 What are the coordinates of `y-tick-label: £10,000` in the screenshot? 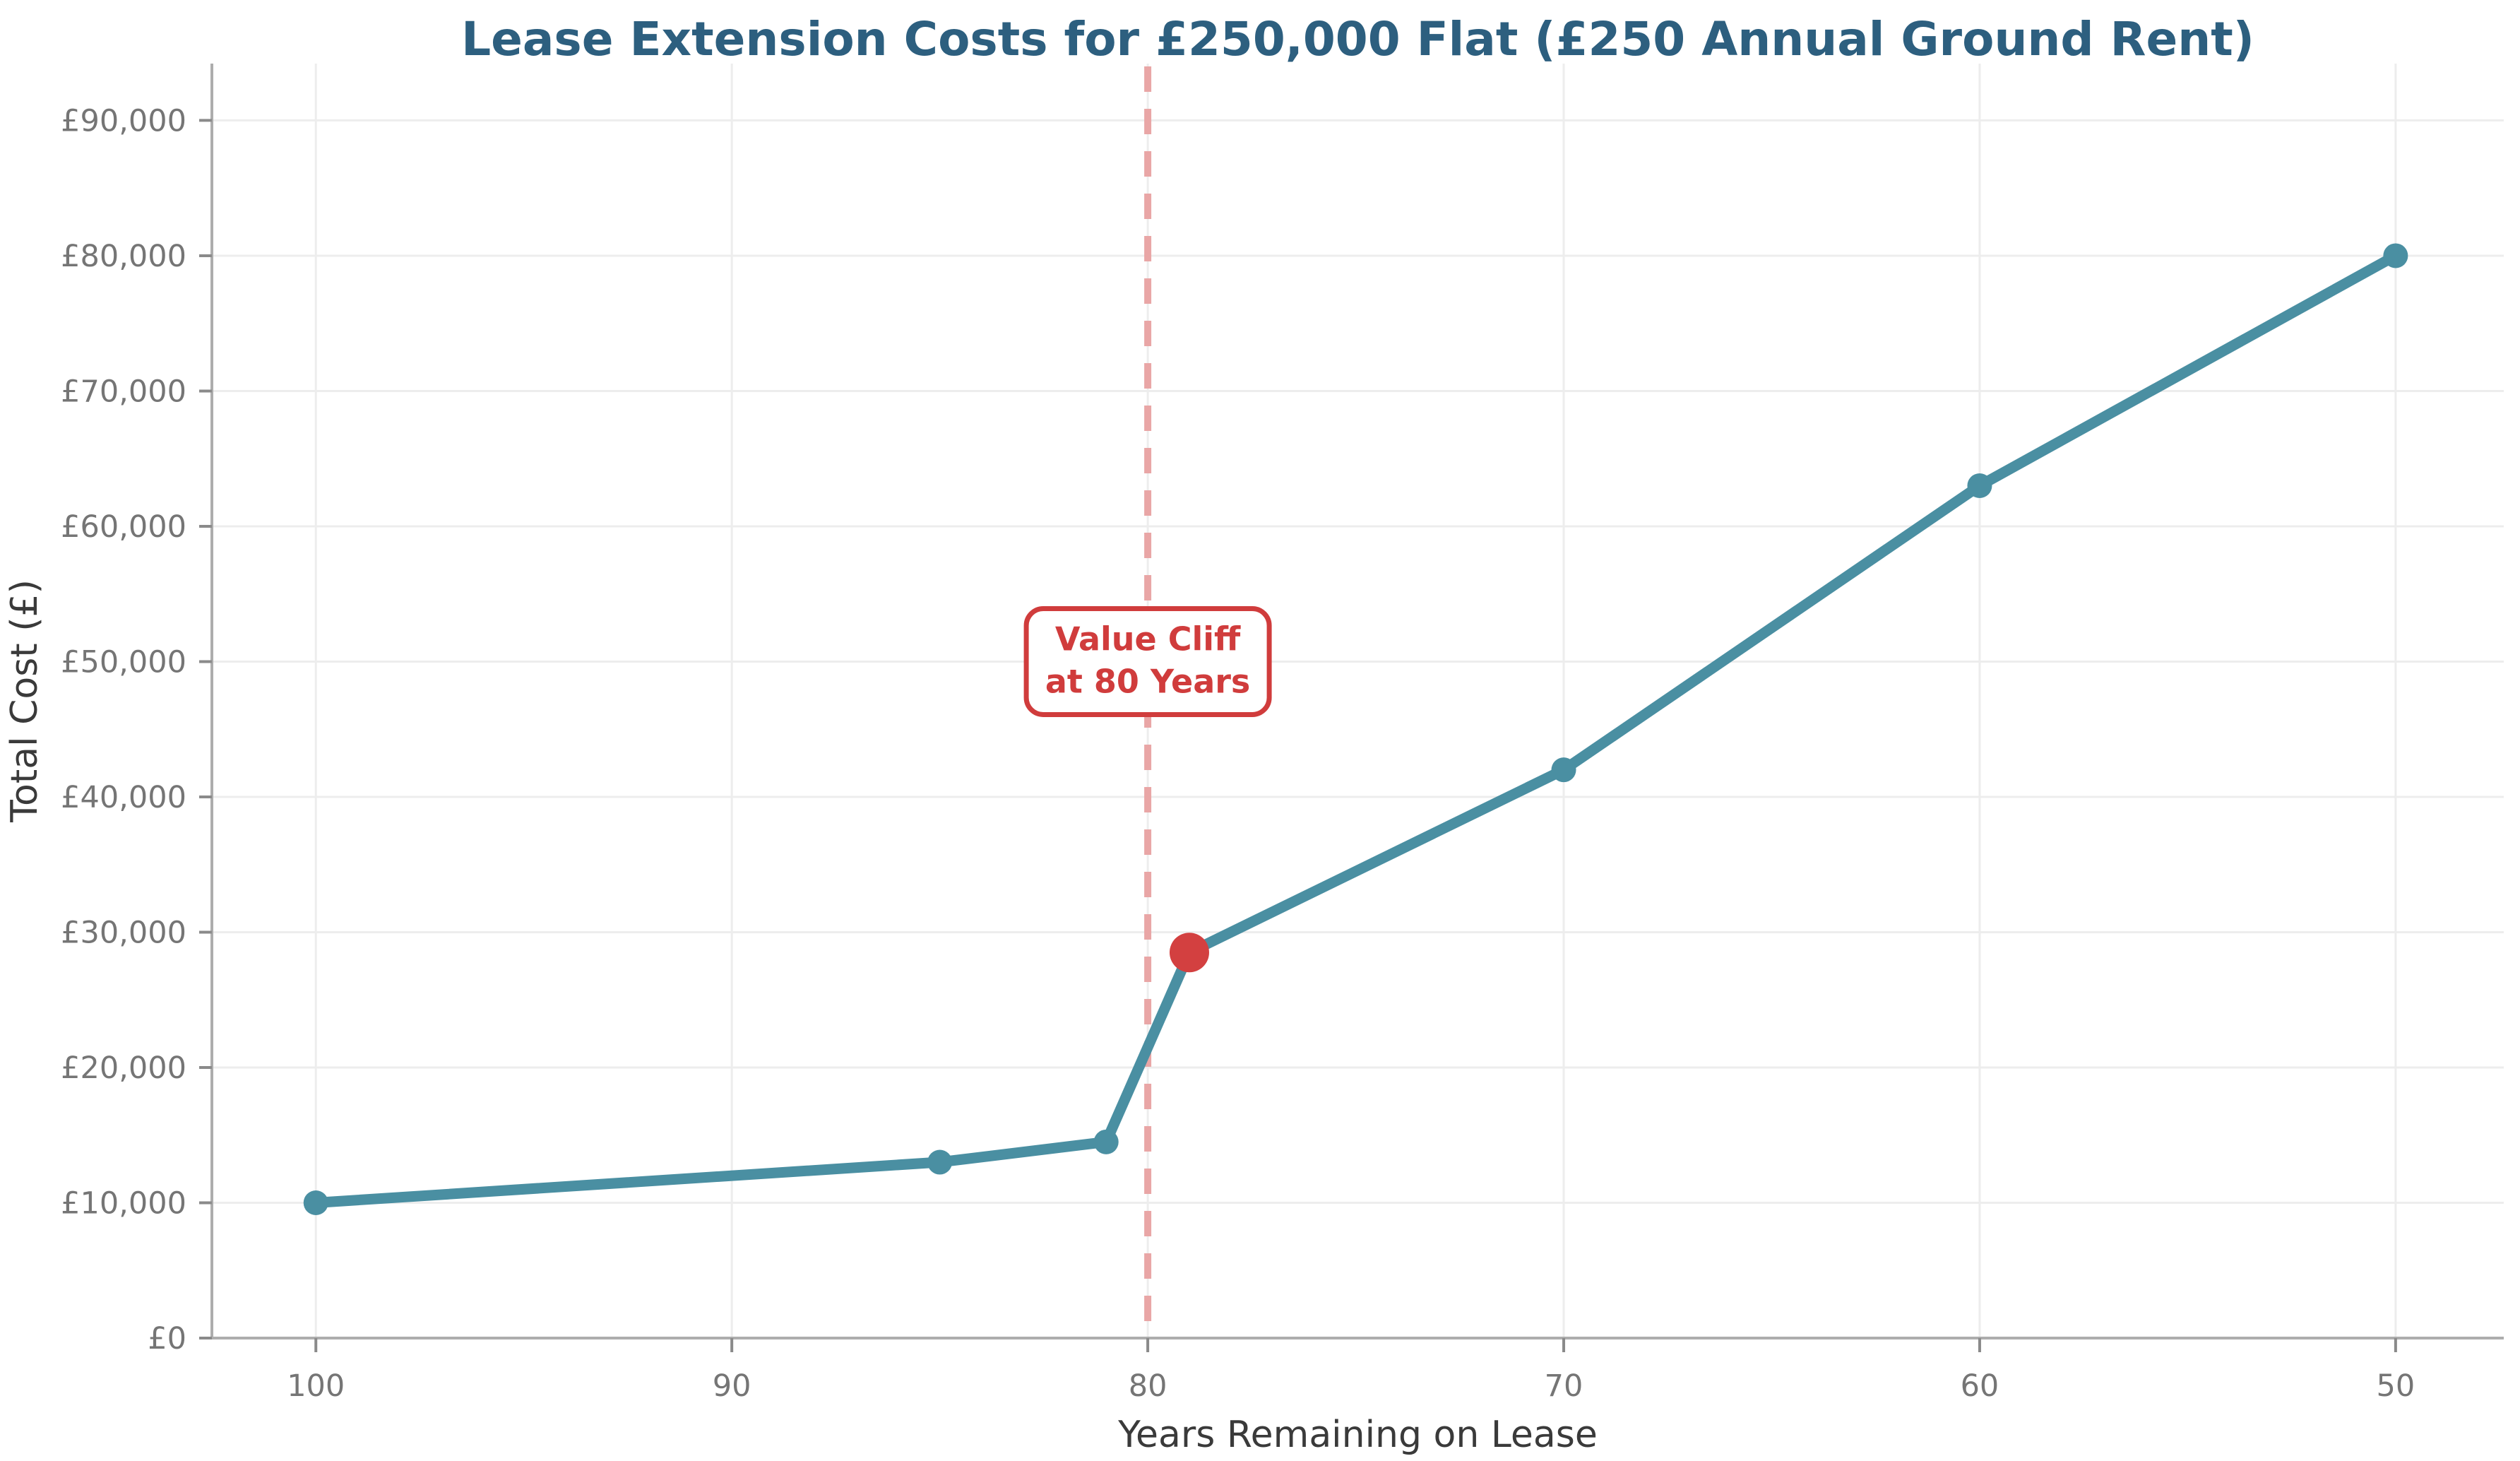 It's located at (124, 1203).